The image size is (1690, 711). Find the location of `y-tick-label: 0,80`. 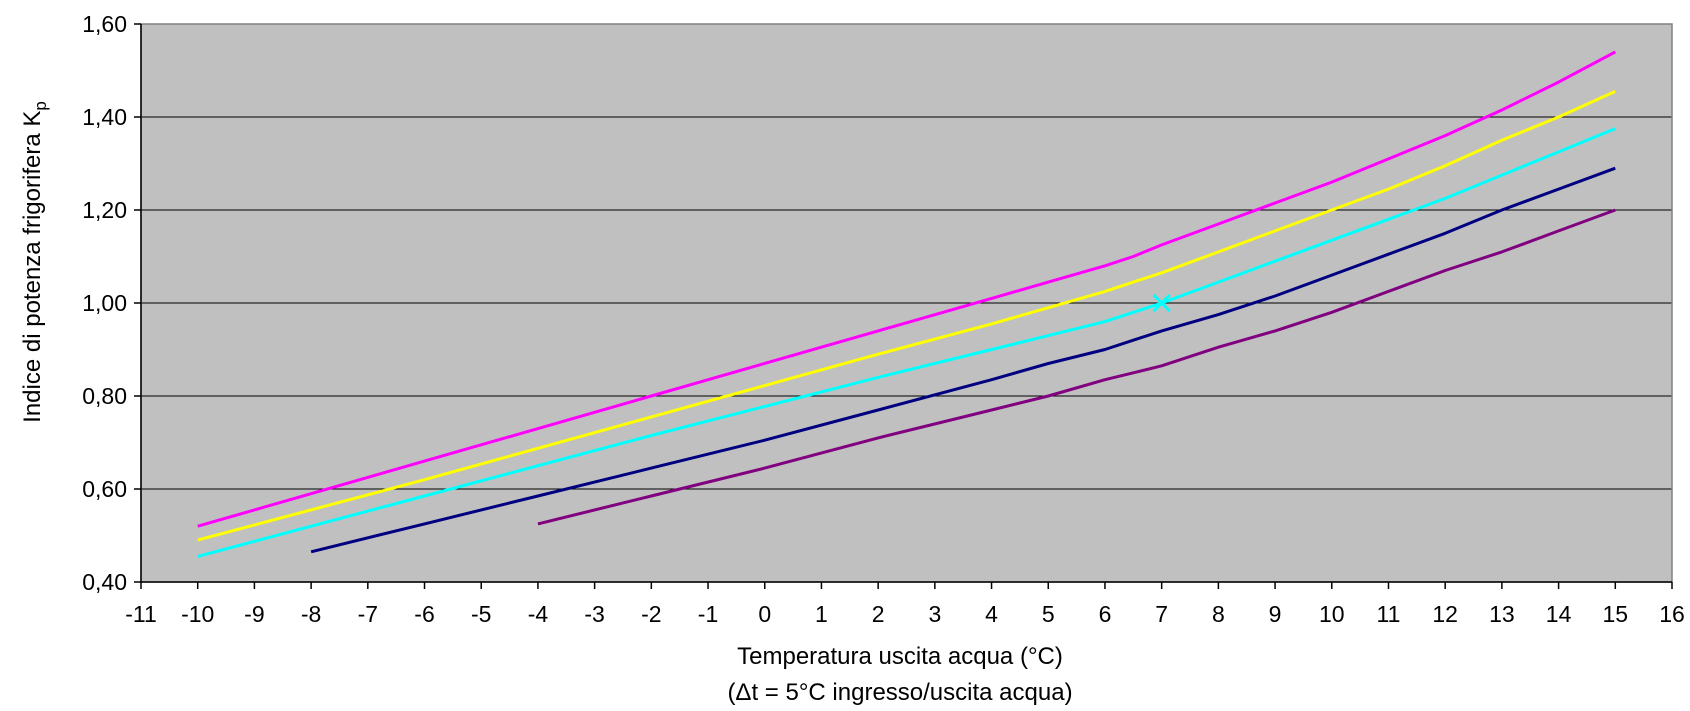

y-tick-label: 0,80 is located at coordinates (104, 396).